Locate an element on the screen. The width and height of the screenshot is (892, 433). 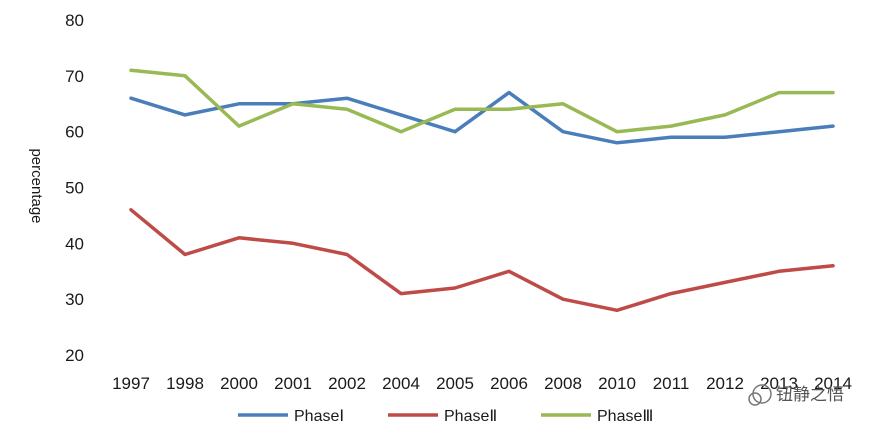
x-tick-label: 2004 is located at coordinates (401, 383).